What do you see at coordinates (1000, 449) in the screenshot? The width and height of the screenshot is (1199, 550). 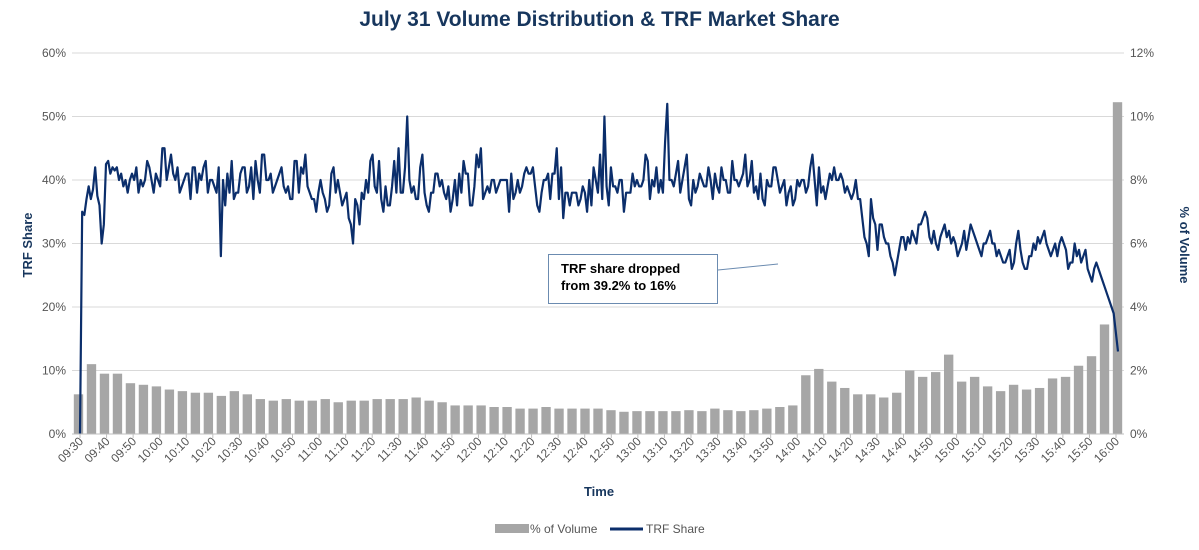 I see `x-tick-label: 15:20` at bounding box center [1000, 449].